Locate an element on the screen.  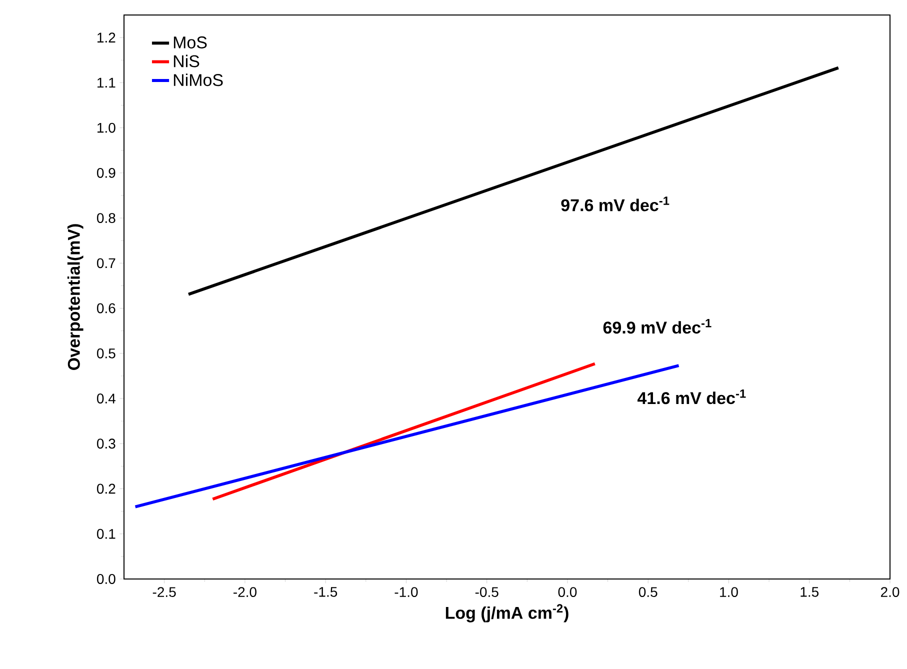
y-tick-label: 0.9 is located at coordinates (106, 173).